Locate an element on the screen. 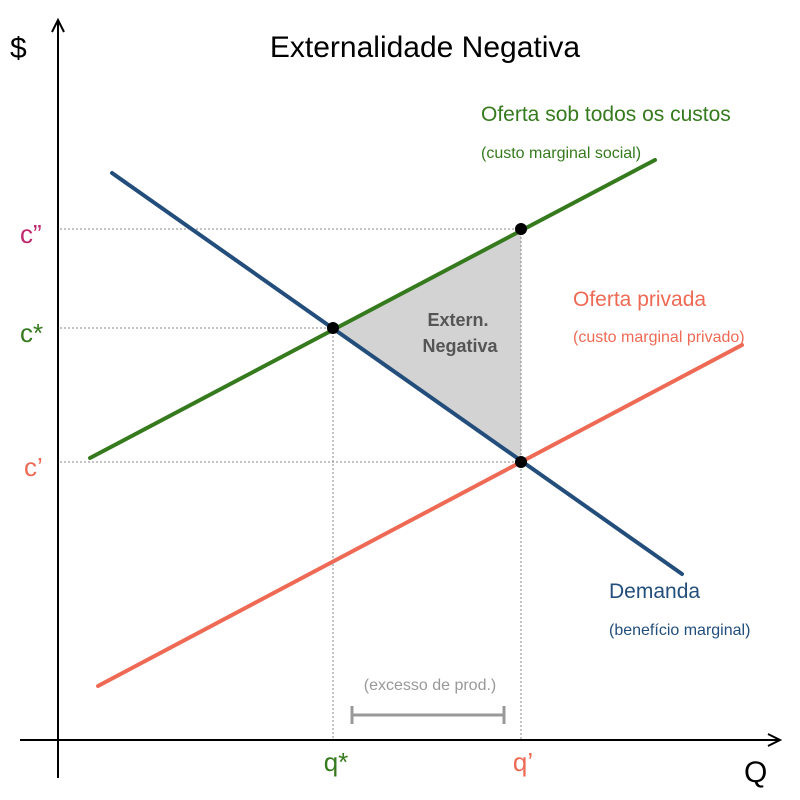 The width and height of the screenshot is (800, 800). private-supply-sublabel: (custo marginal privado) is located at coordinates (659, 337).